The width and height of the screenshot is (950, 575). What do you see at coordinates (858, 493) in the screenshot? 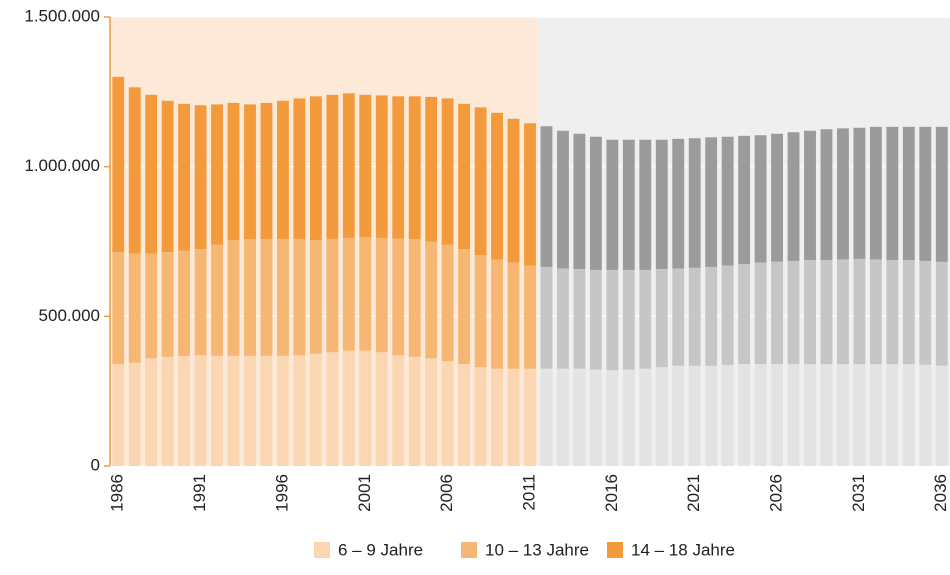
I see `x-tick-label: 2031` at bounding box center [858, 493].